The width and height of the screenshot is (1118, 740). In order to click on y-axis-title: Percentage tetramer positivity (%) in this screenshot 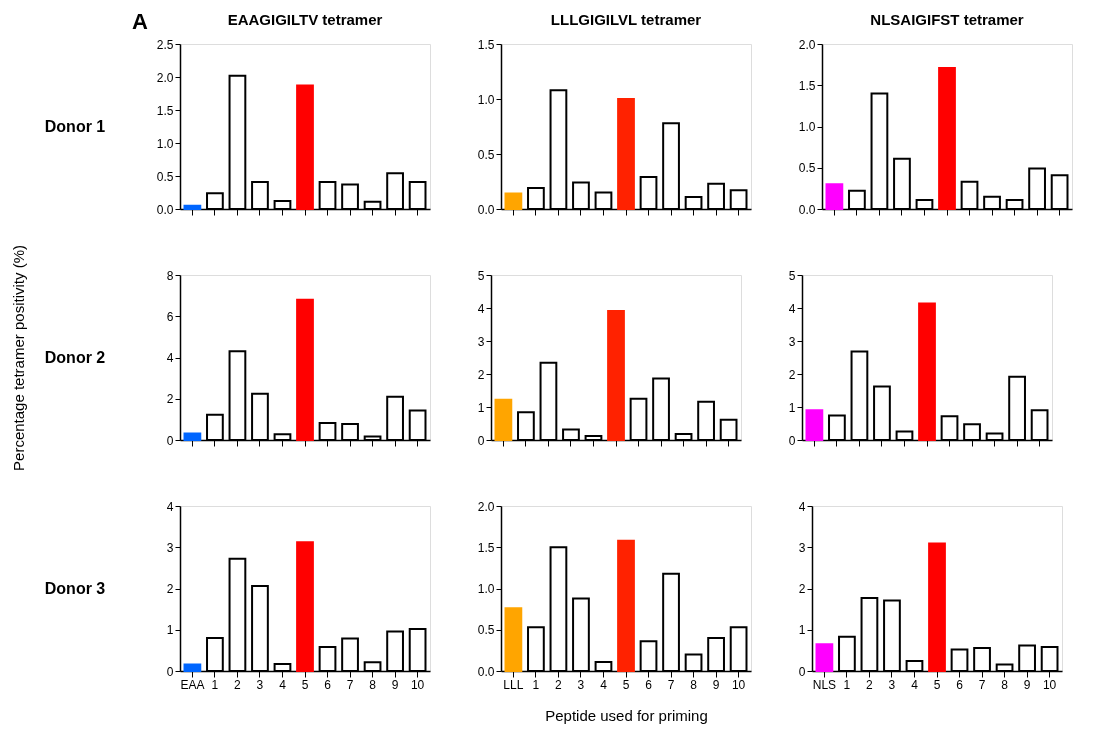, I will do `click(18, 358)`.